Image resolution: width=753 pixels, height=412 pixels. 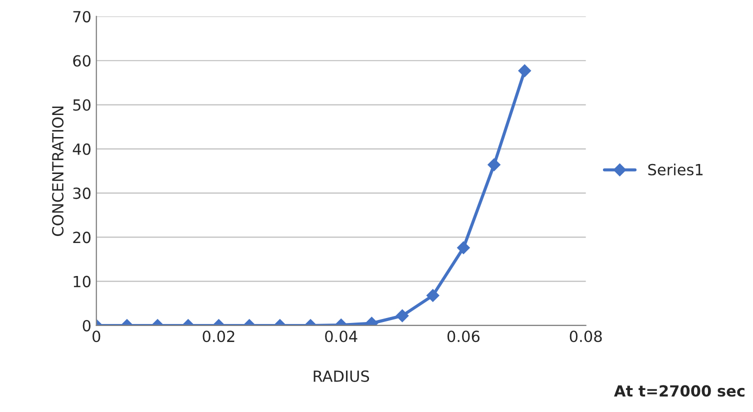 I want to click on y-tick-label: 40, so click(x=81, y=149).